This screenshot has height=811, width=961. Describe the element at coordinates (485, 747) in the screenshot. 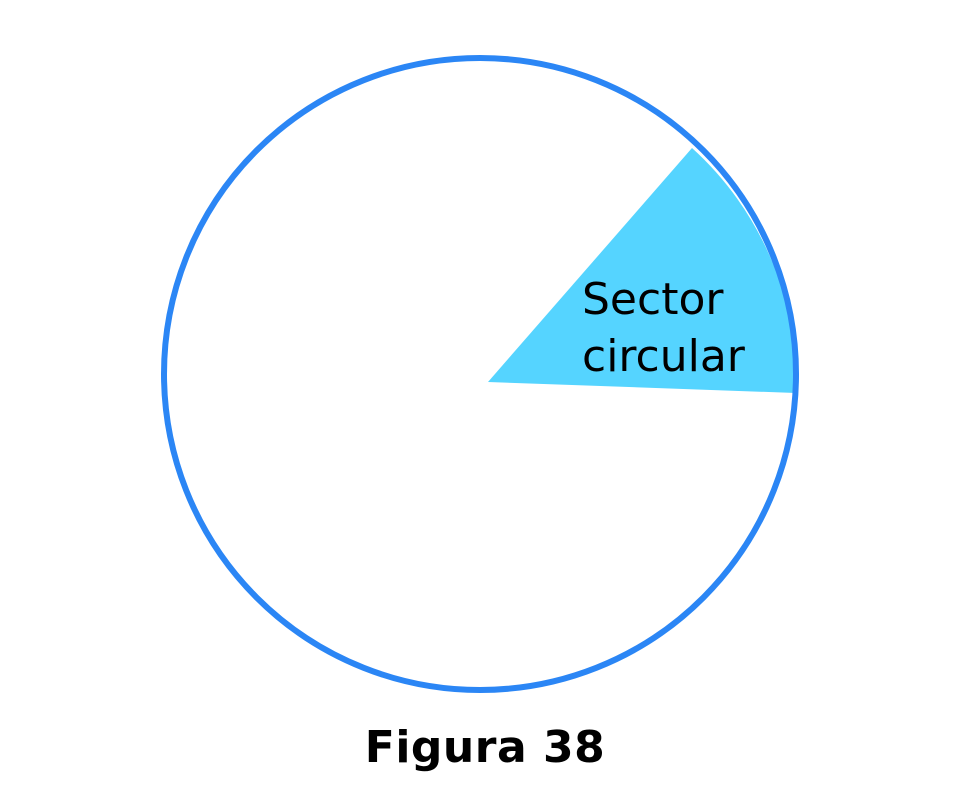

I see `figure-caption: Figura 38` at that location.